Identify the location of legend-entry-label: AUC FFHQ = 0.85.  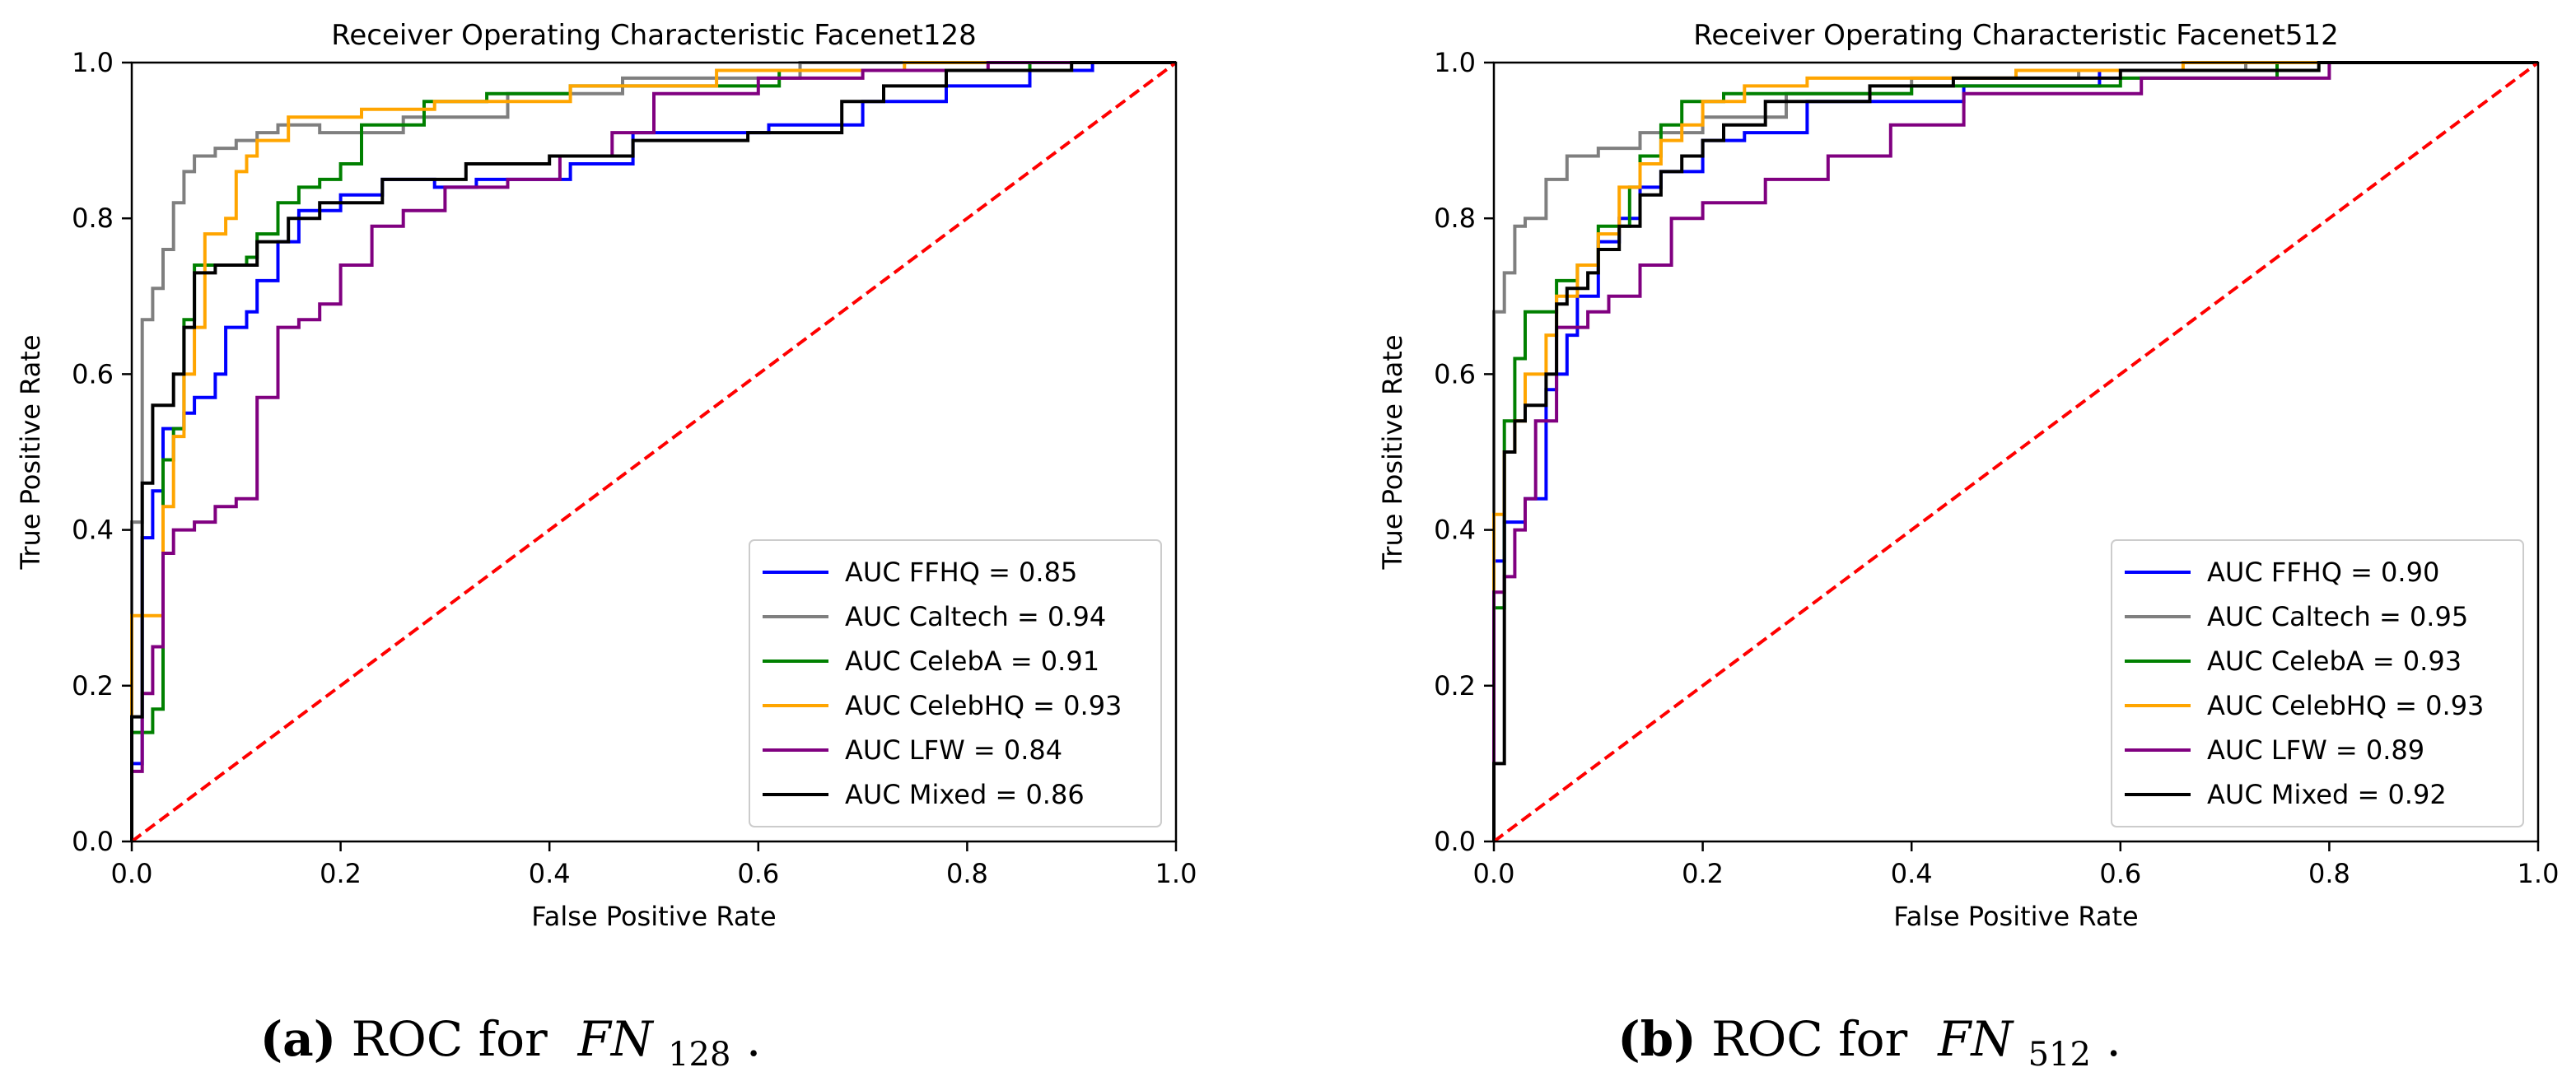
(961, 572).